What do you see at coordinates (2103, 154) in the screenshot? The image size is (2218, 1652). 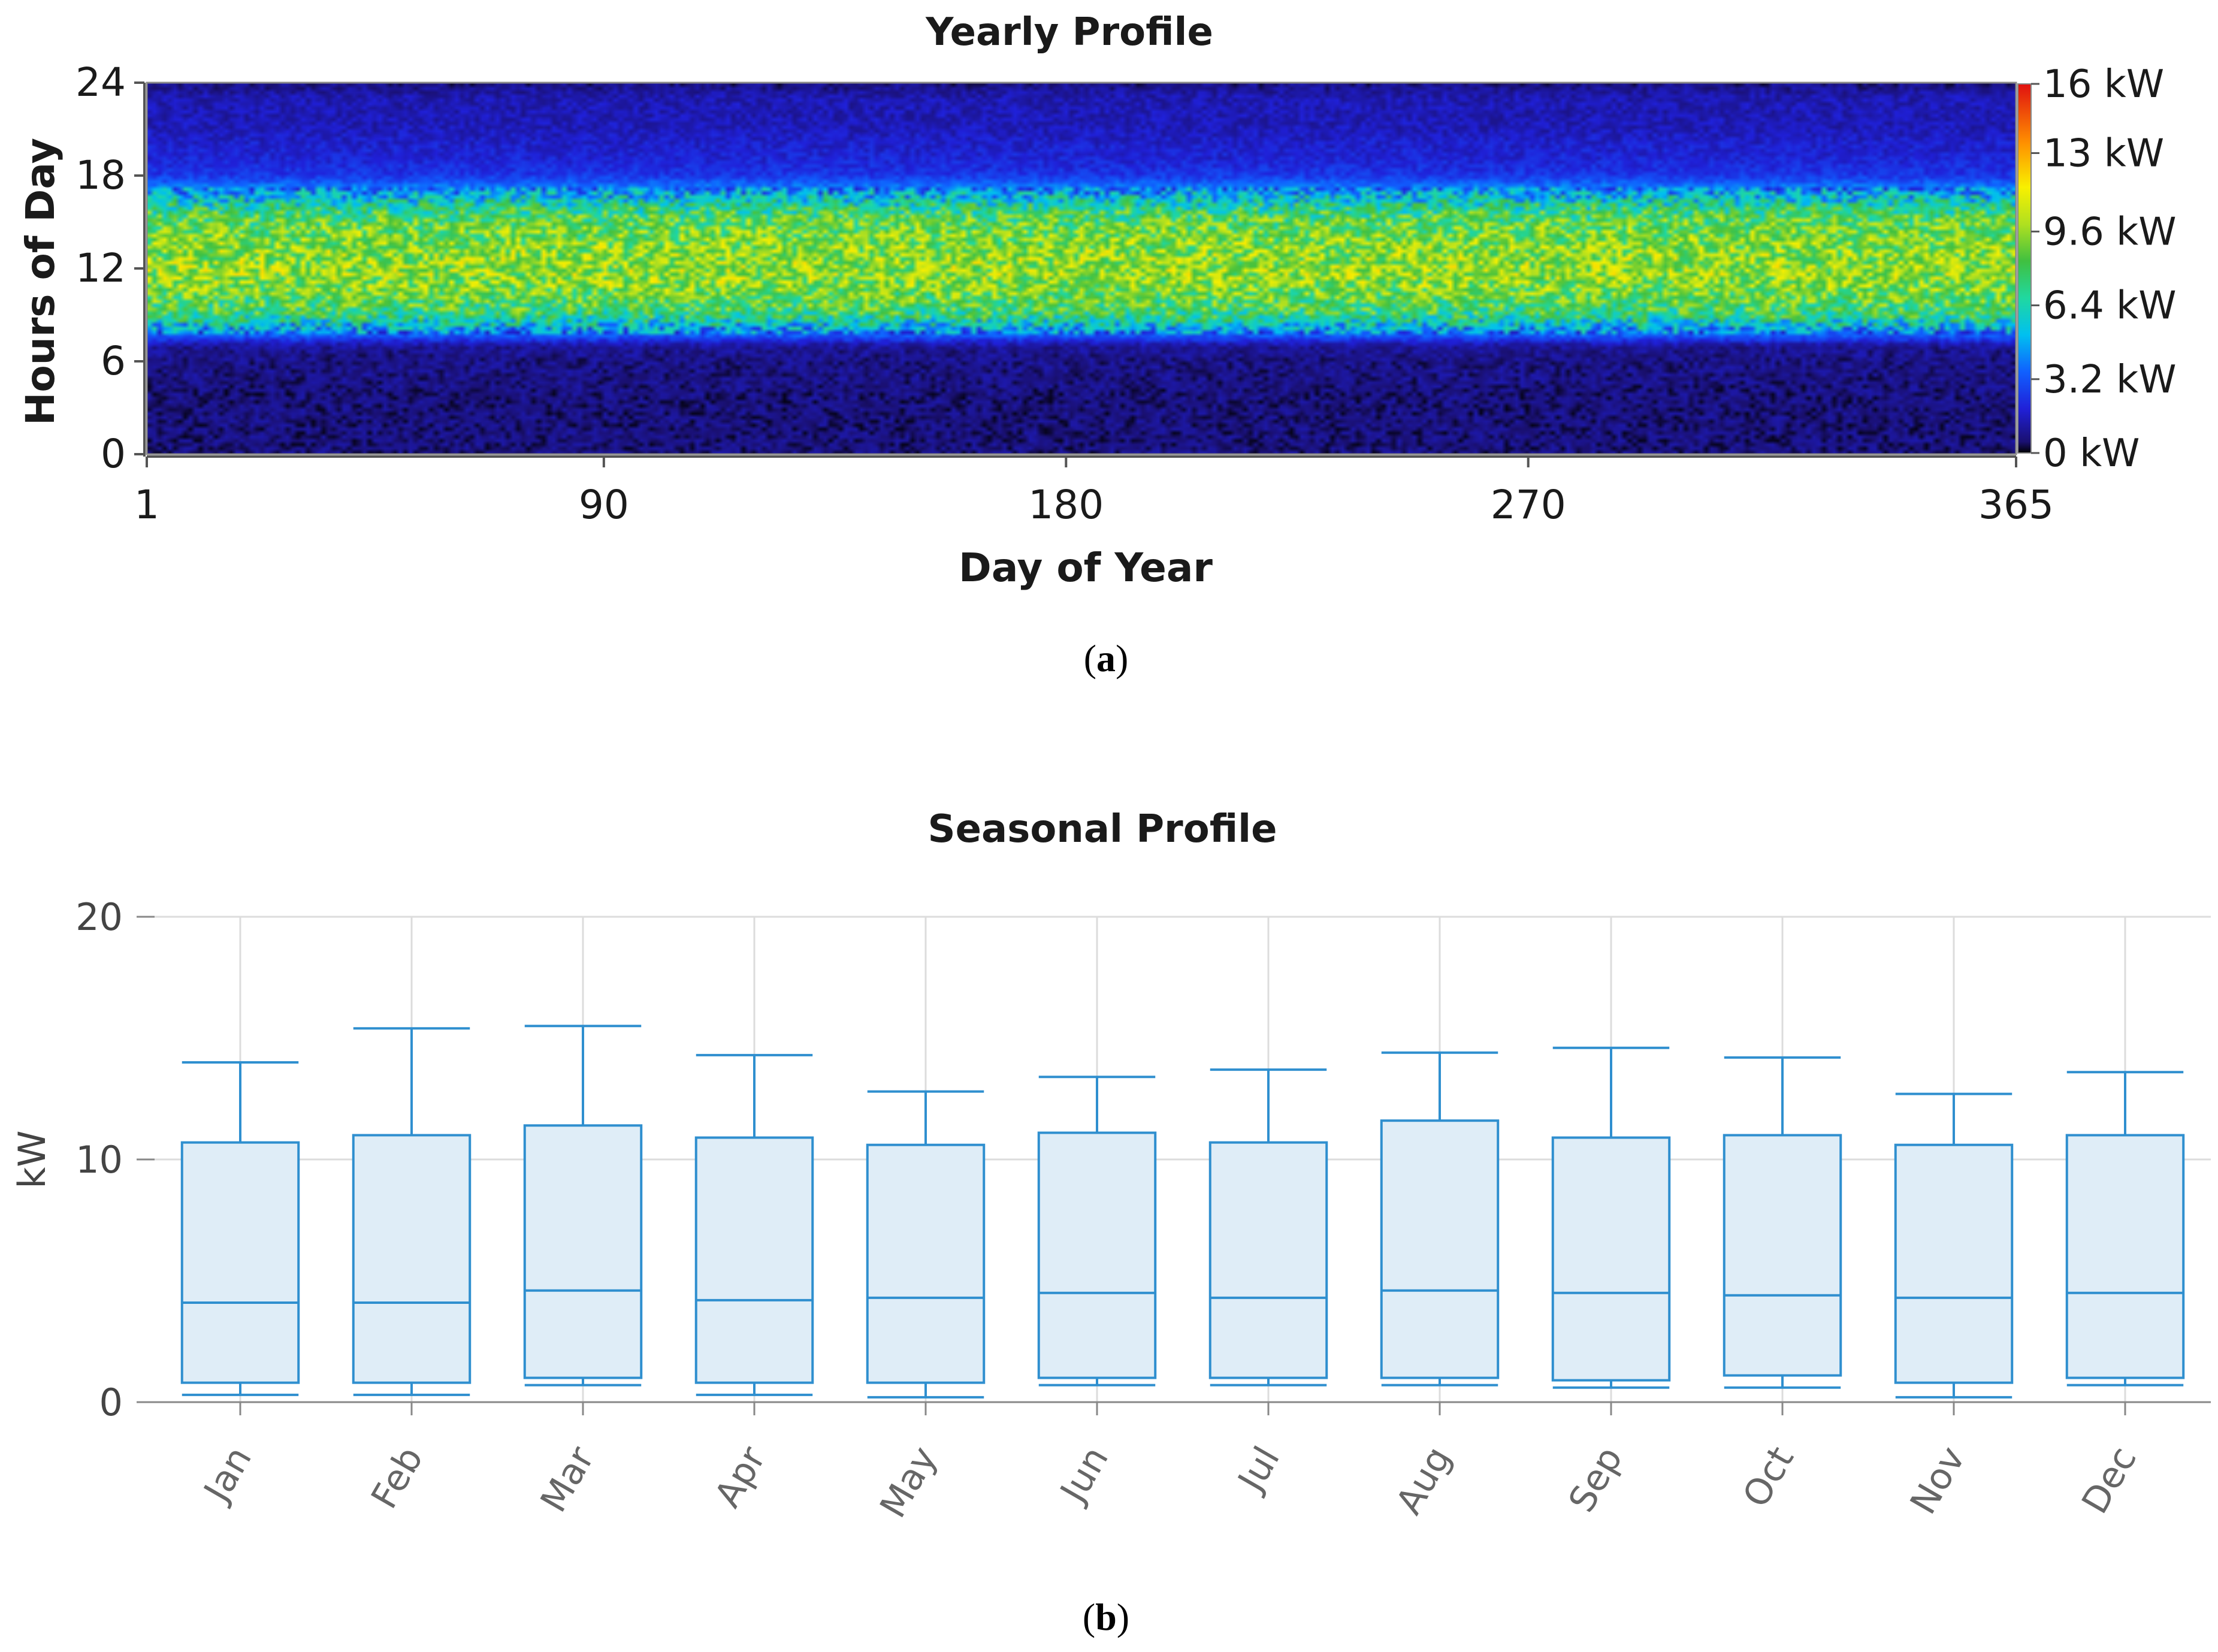 I see `colorbar-tick-label: 13 kW` at bounding box center [2103, 154].